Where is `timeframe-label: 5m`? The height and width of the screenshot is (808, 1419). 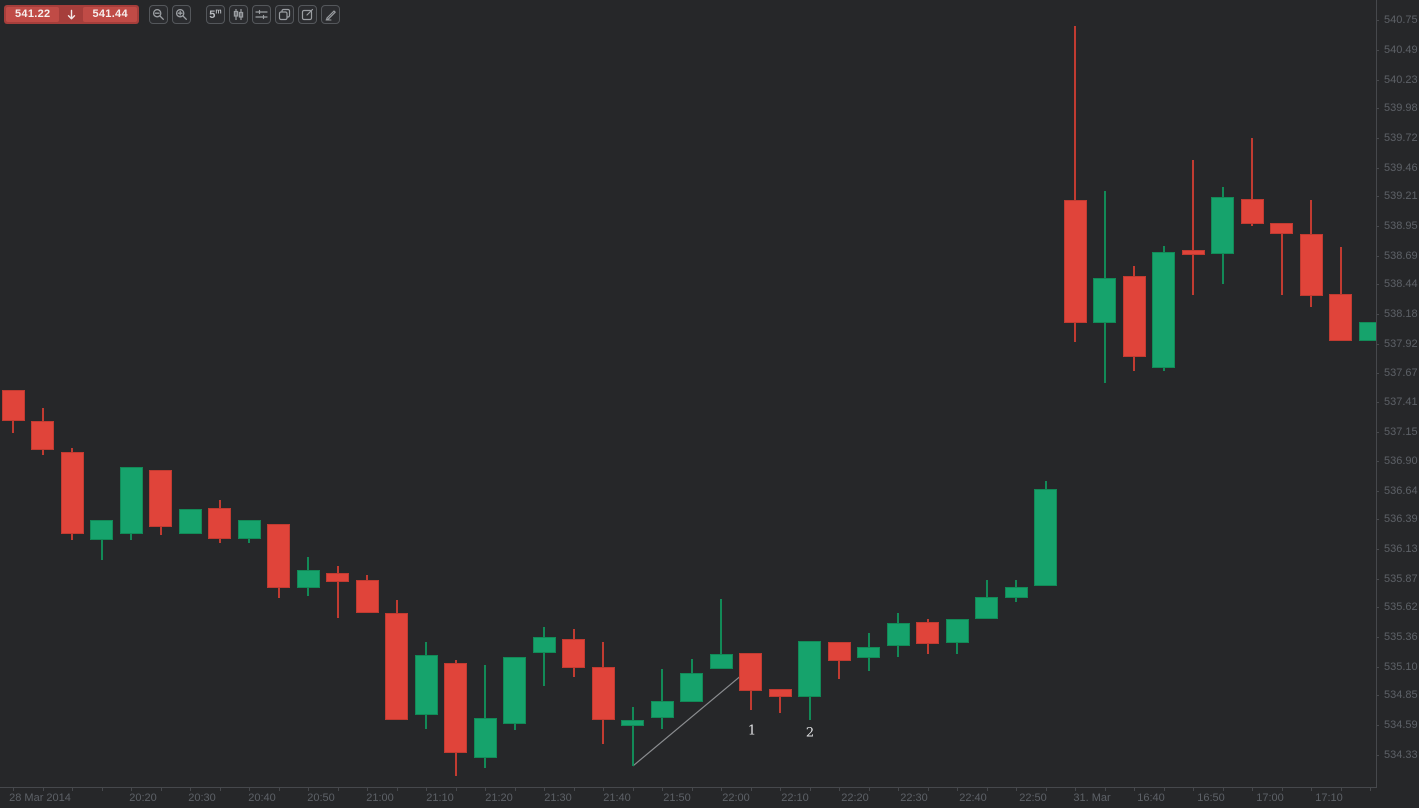
timeframe-label: 5m is located at coordinates (215, 14).